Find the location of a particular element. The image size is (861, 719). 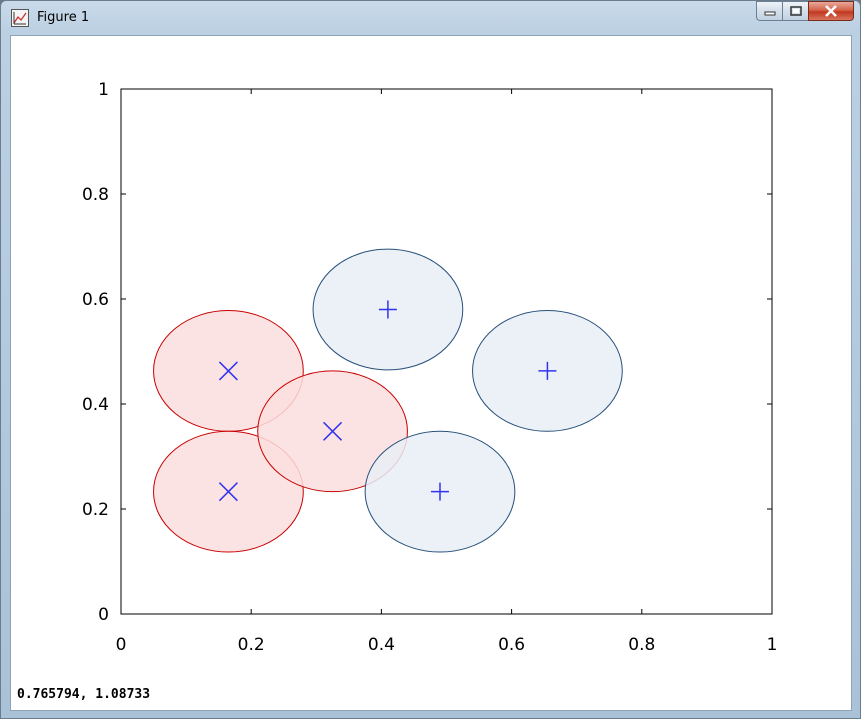

minimize-button is located at coordinates (769, 11).